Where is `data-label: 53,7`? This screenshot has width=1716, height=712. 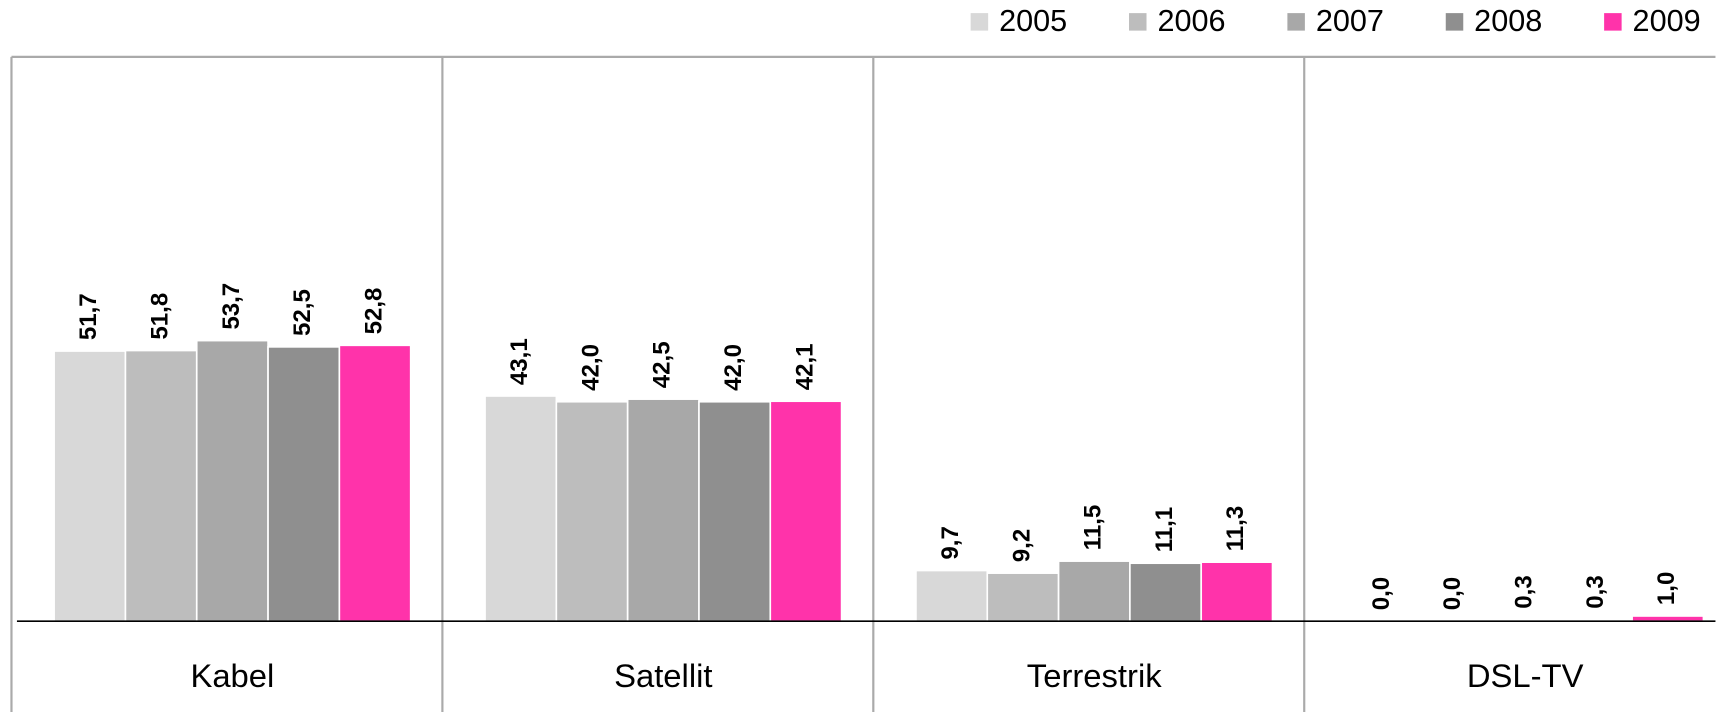 data-label: 53,7 is located at coordinates (231, 306).